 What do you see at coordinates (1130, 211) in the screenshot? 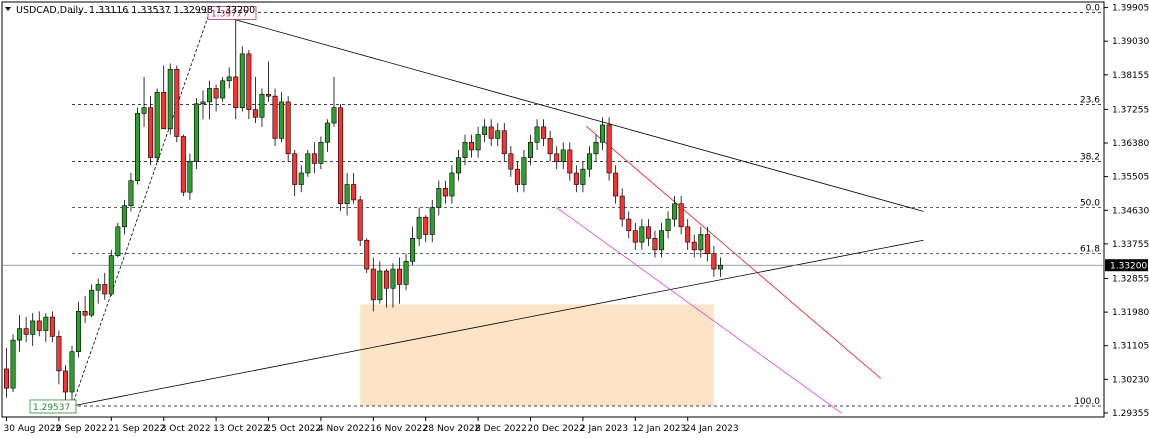
I see `y-tick-label: 1.34630` at bounding box center [1130, 211].